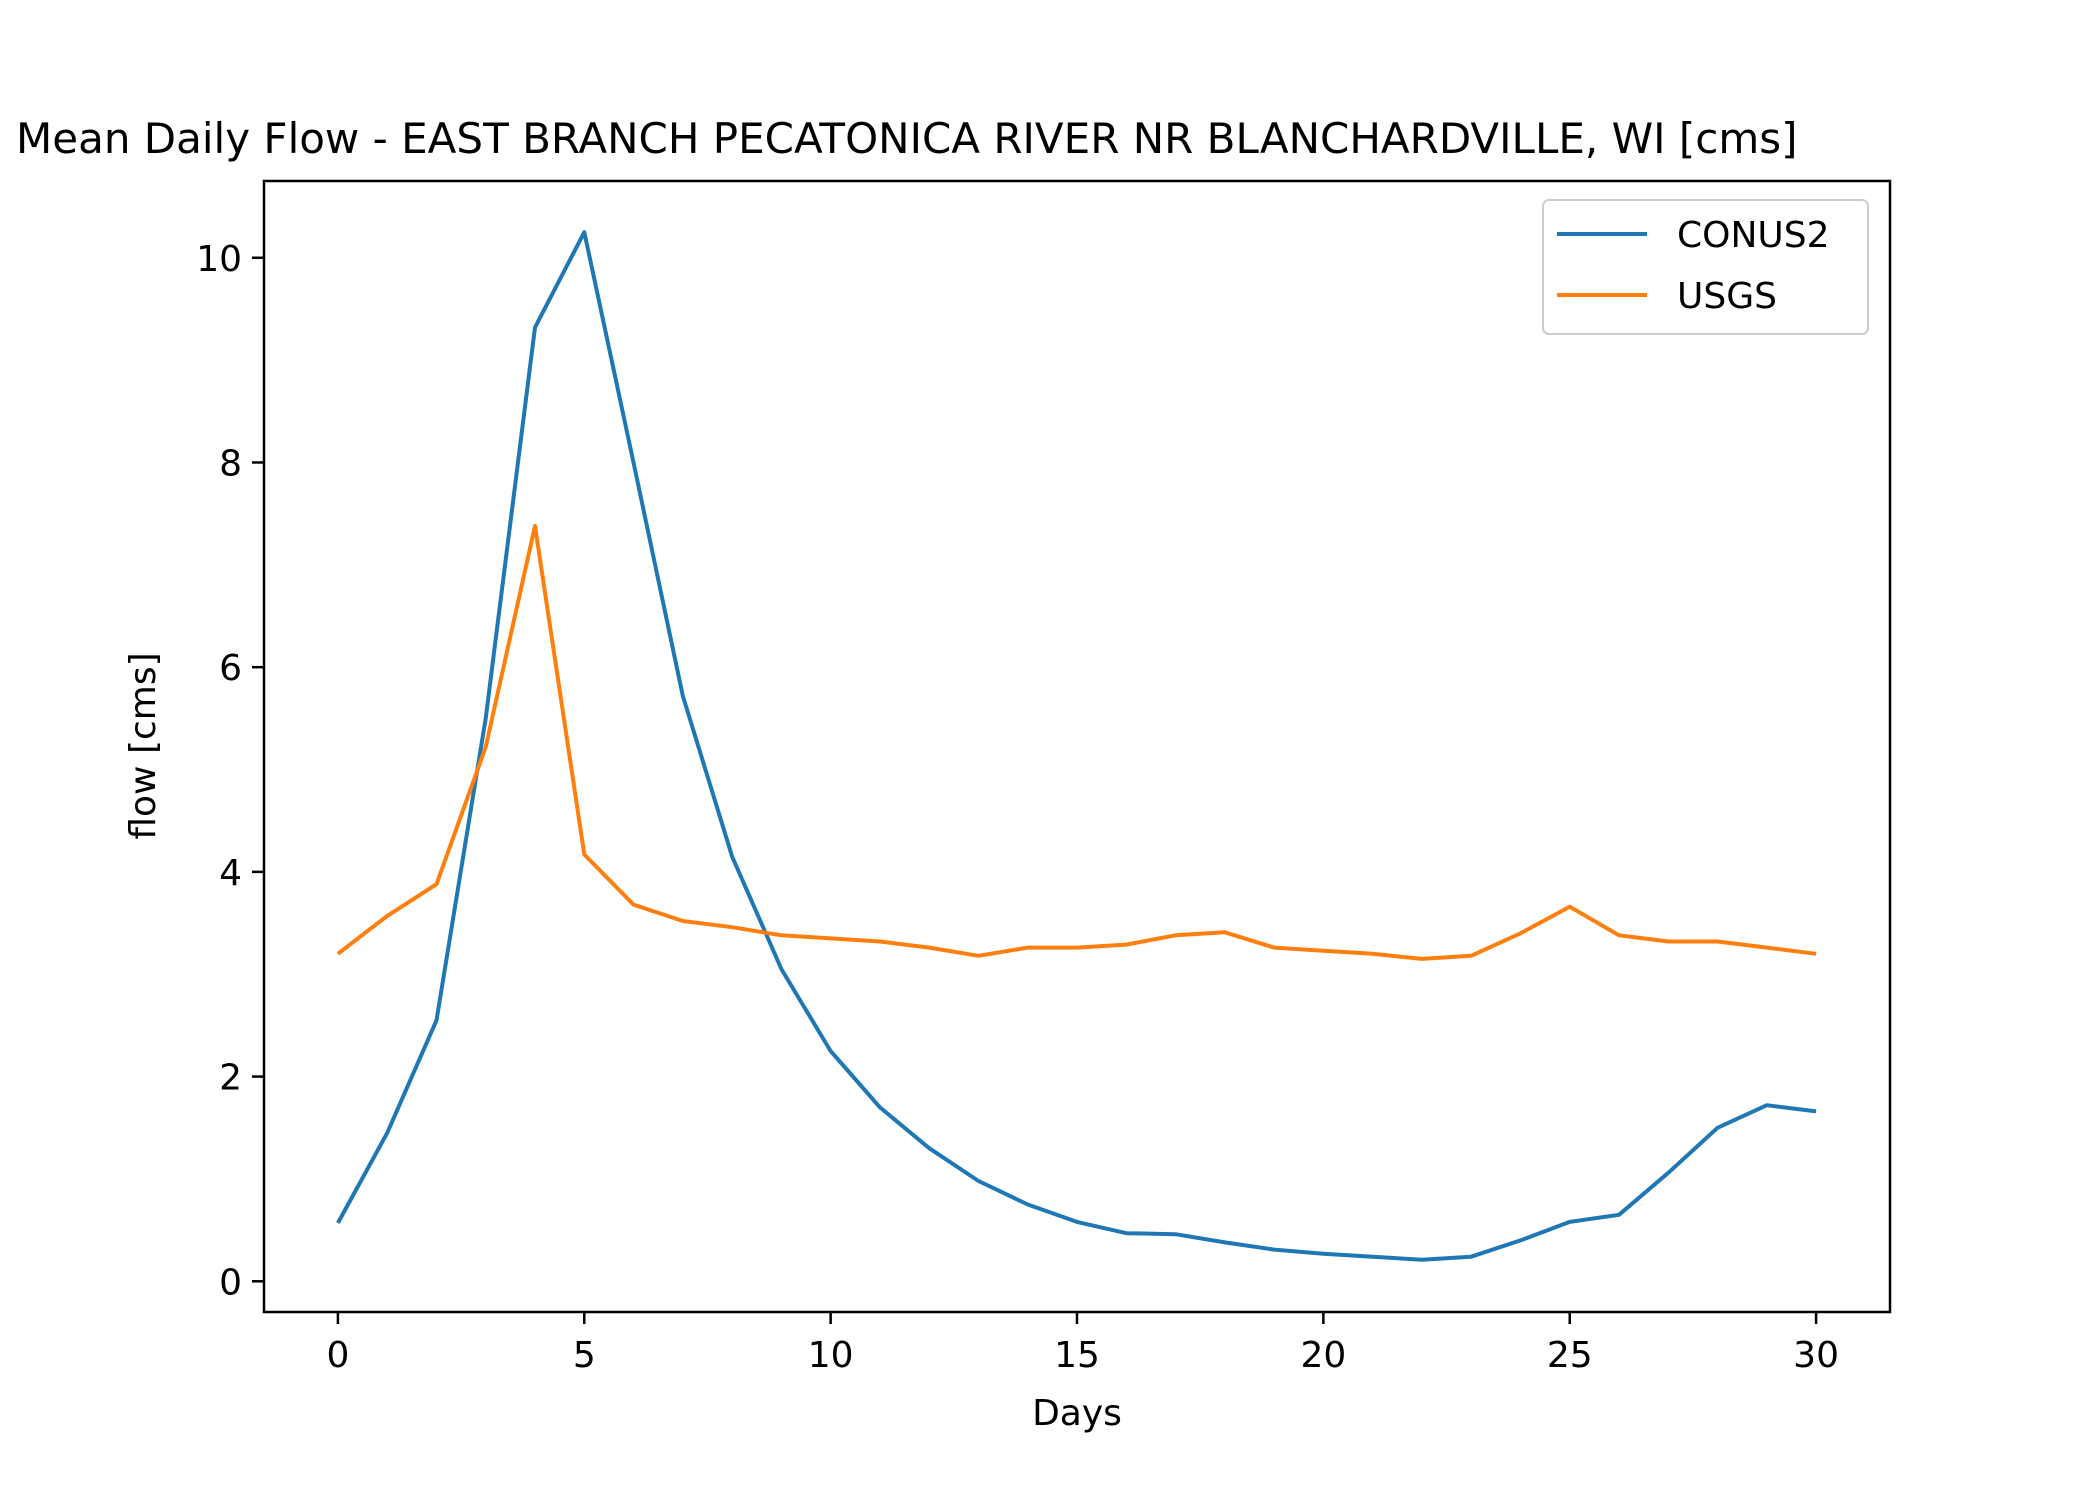 This screenshot has width=2100, height=1500. Describe the element at coordinates (1077, 1413) in the screenshot. I see `x-axis-label: Days` at that location.